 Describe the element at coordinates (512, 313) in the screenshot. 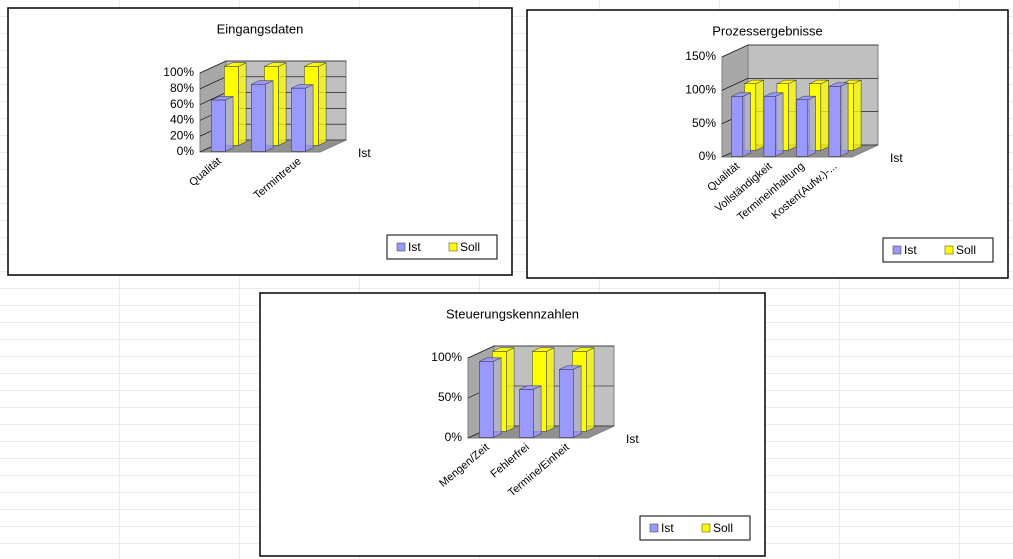

I see `chart-title: Steuerungskennzahlen` at that location.